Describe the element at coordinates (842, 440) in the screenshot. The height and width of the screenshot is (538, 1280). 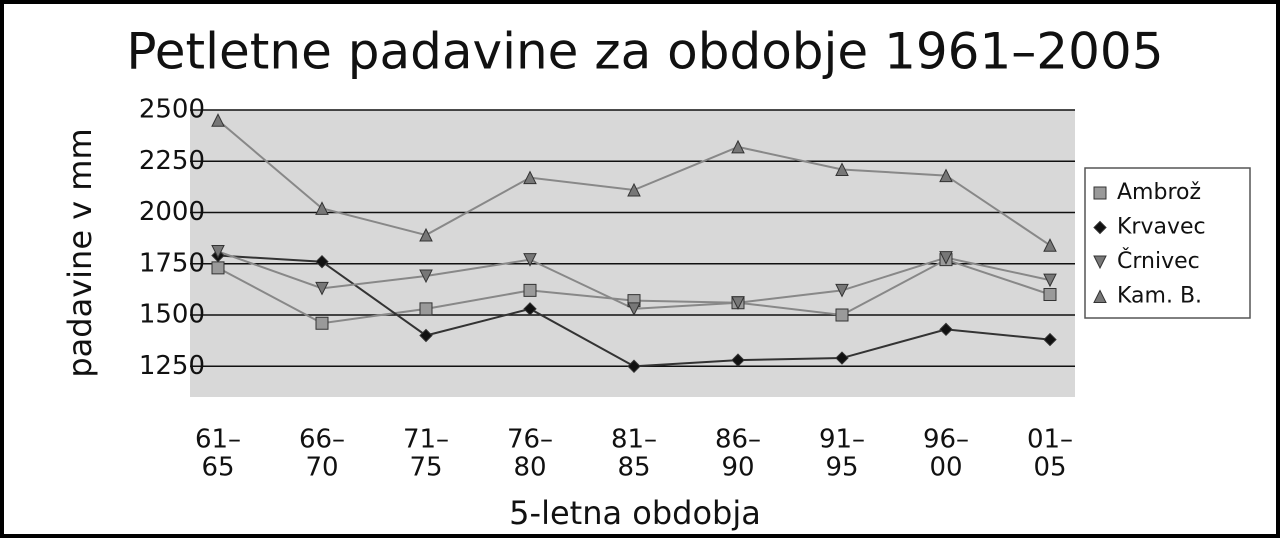
I see `x-tick-label: 91–` at that location.